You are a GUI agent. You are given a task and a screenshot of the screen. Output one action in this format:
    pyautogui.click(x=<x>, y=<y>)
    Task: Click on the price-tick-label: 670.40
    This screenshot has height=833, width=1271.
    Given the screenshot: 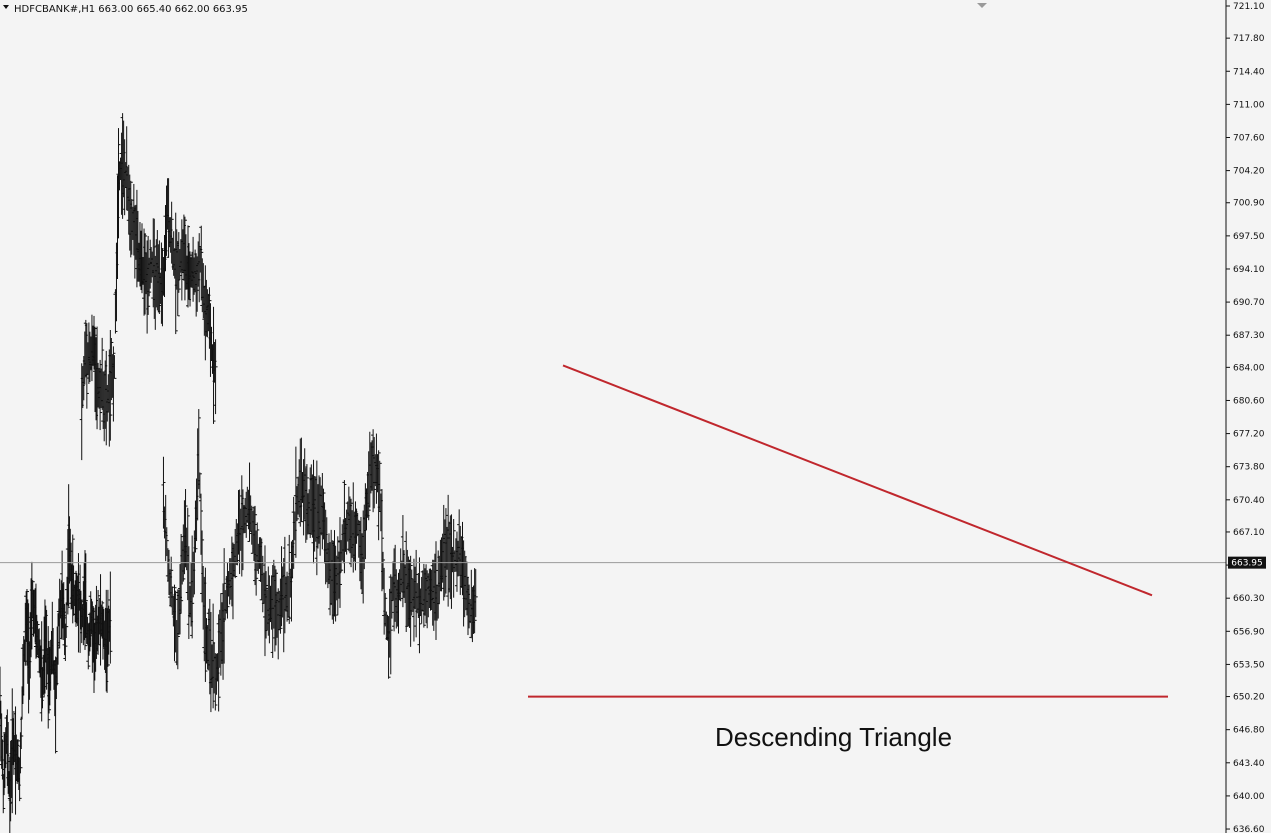 What is the action you would take?
    pyautogui.click(x=1249, y=501)
    